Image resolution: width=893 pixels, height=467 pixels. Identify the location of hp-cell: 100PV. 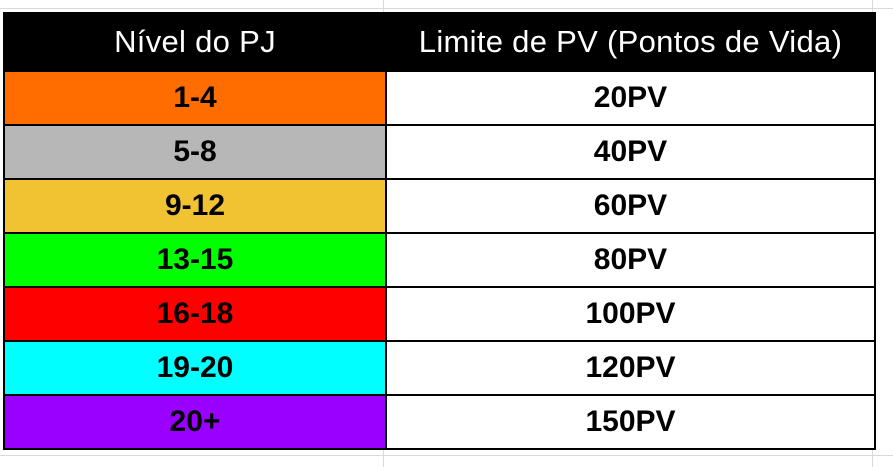
(630, 314).